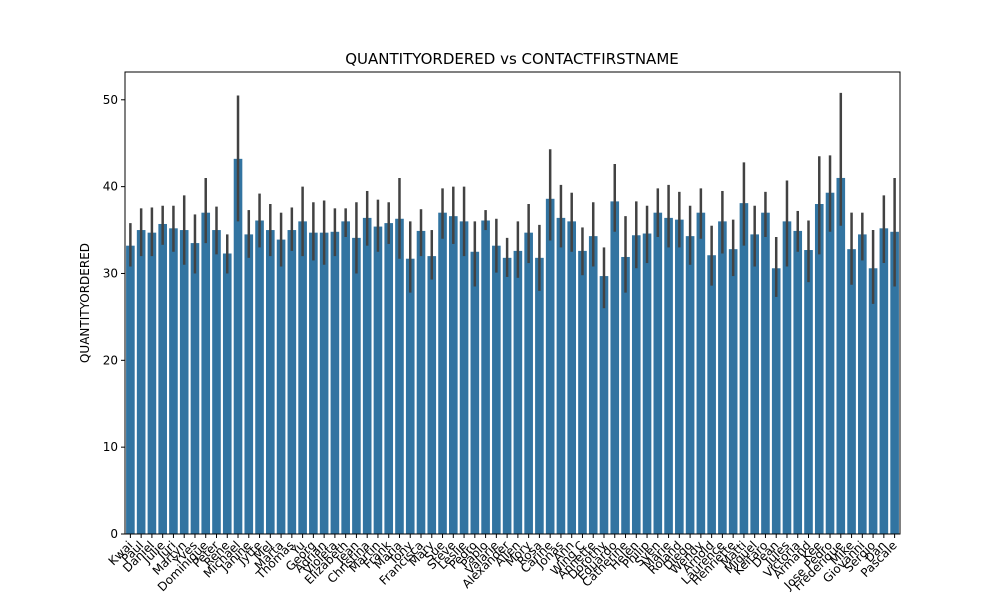  What do you see at coordinates (110, 100) in the screenshot?
I see `y-tick-label: 50` at bounding box center [110, 100].